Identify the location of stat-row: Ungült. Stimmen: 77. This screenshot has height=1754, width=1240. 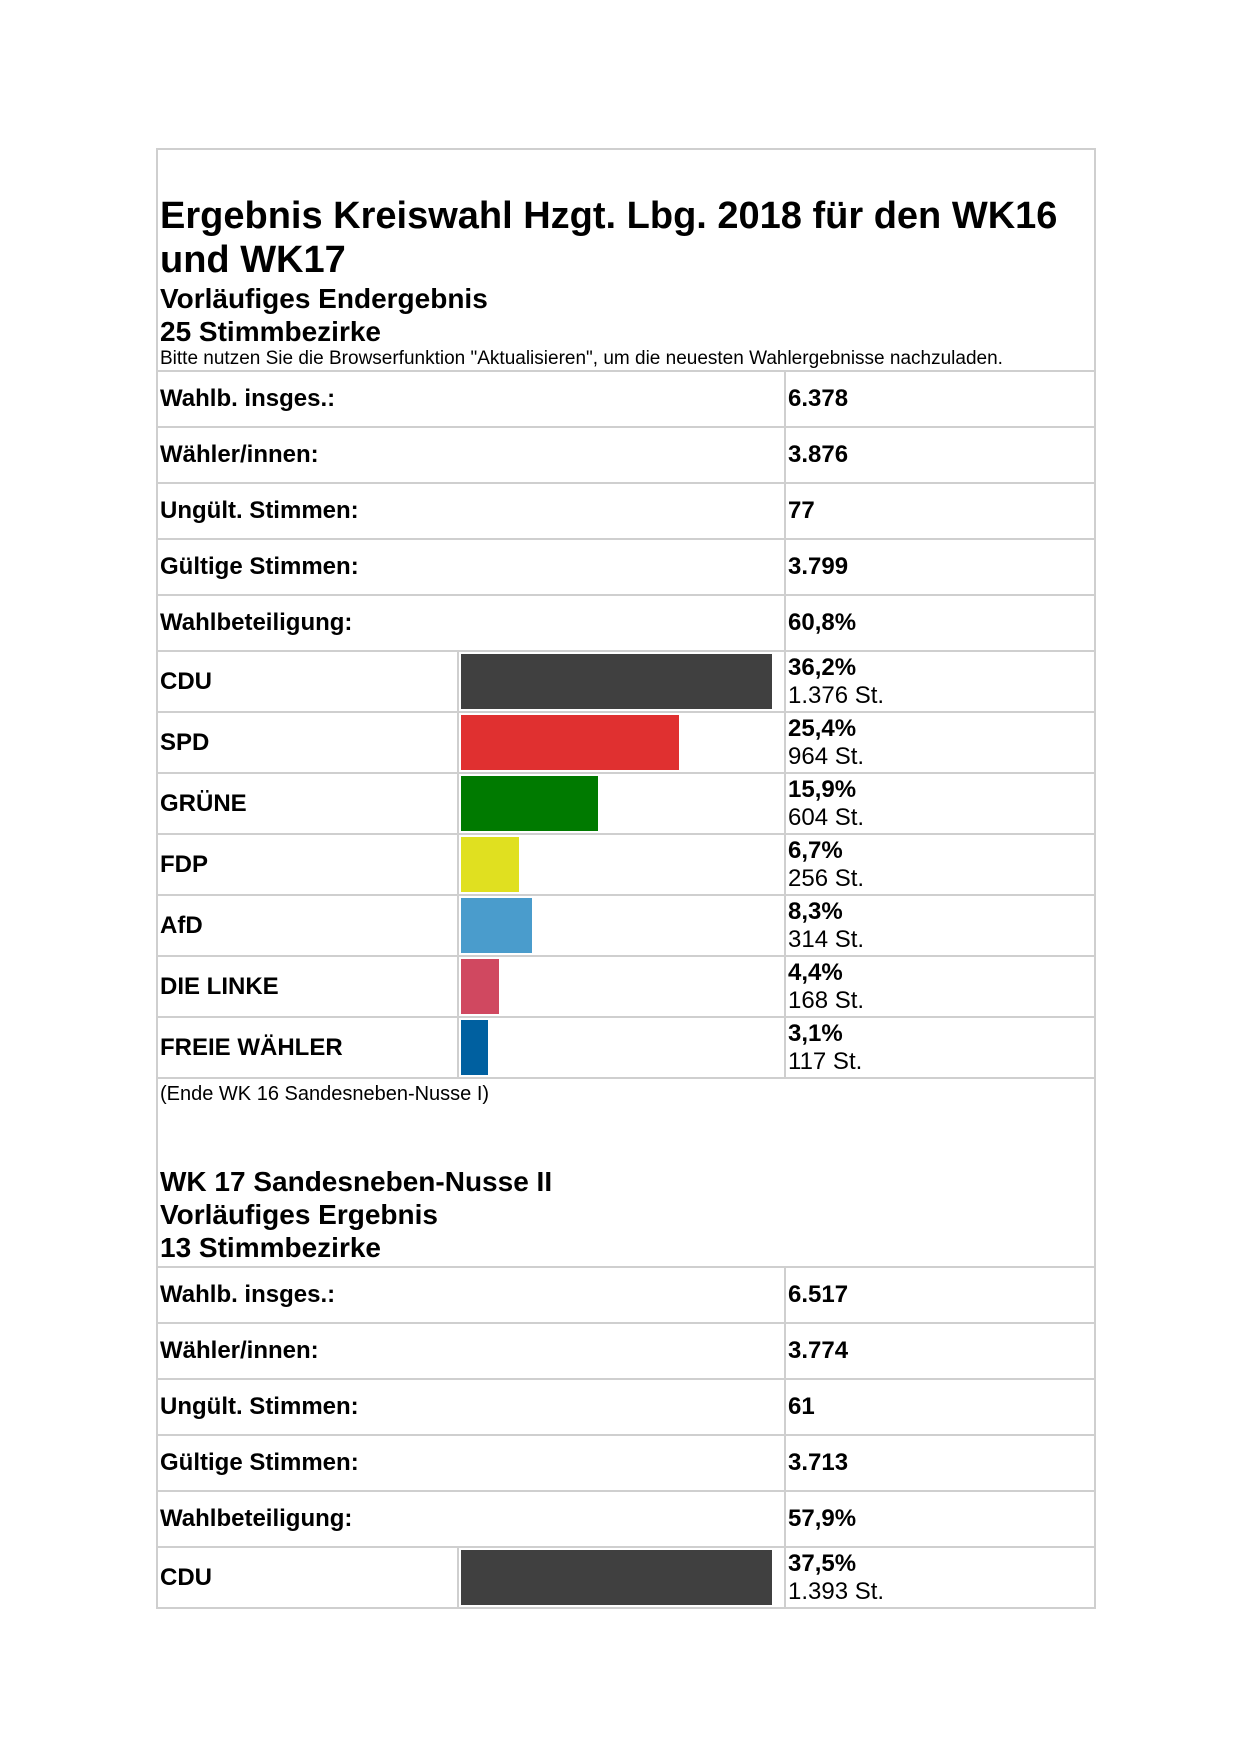
(626, 510).